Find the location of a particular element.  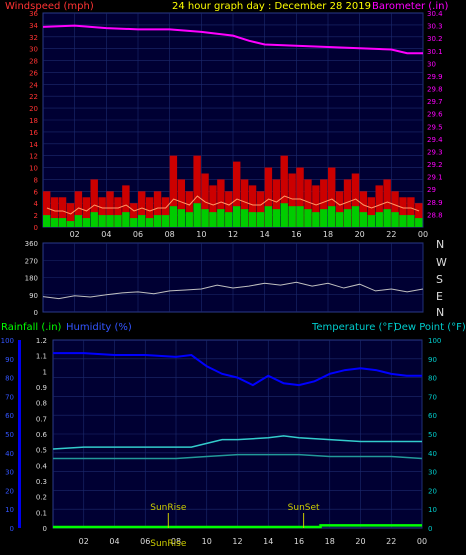

barometer-tick-label: 29.2 is located at coordinates (435, 165).